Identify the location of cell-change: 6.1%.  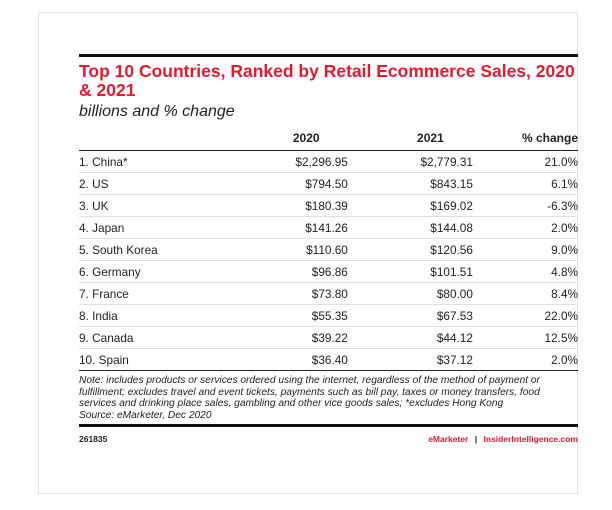
(525, 183).